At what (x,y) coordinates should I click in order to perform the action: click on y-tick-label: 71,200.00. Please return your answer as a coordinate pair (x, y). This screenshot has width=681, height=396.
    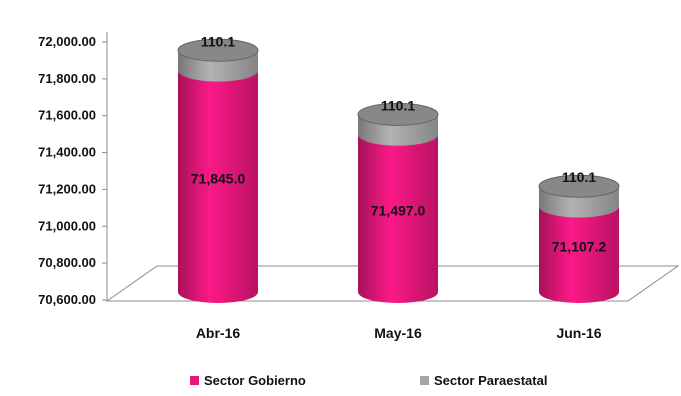
    Looking at the image, I should click on (67, 188).